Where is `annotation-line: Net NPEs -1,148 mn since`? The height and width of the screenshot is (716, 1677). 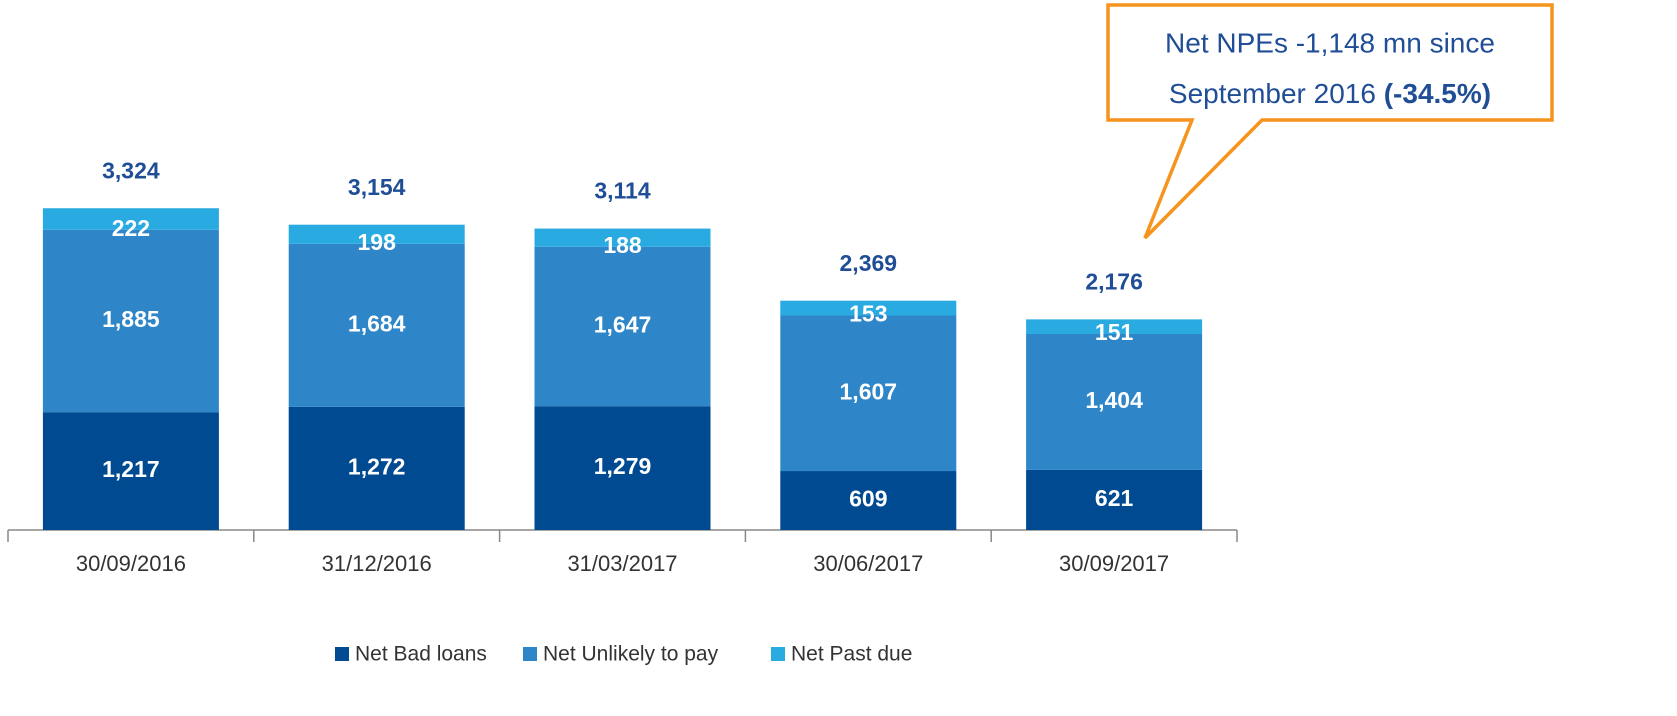 annotation-line: Net NPEs -1,148 mn since is located at coordinates (1330, 42).